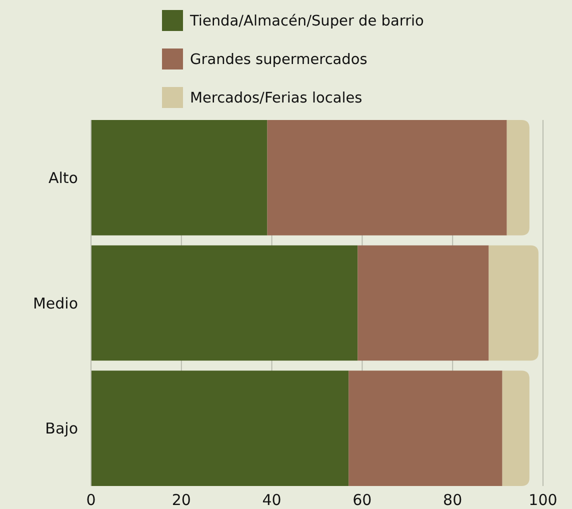 The width and height of the screenshot is (572, 509). Describe the element at coordinates (276, 98) in the screenshot. I see `legend-label: Mercados/Ferias locales` at that location.